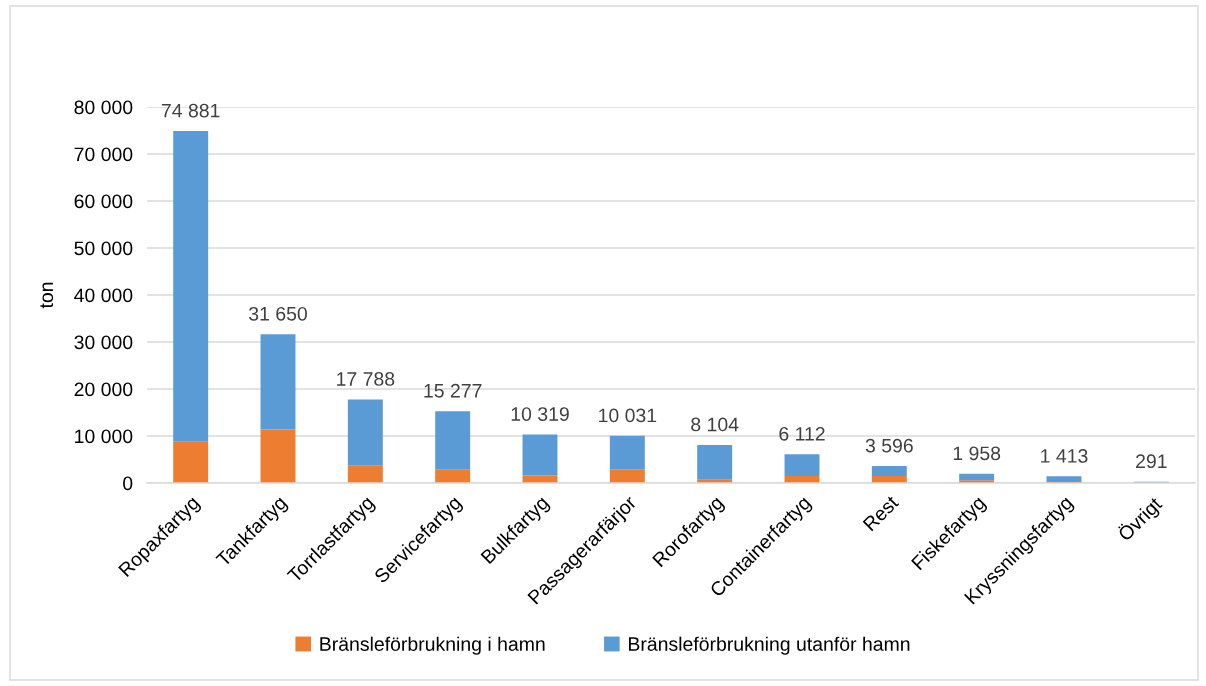 The height and width of the screenshot is (686, 1206). I want to click on total-label: 10 319, so click(540, 414).